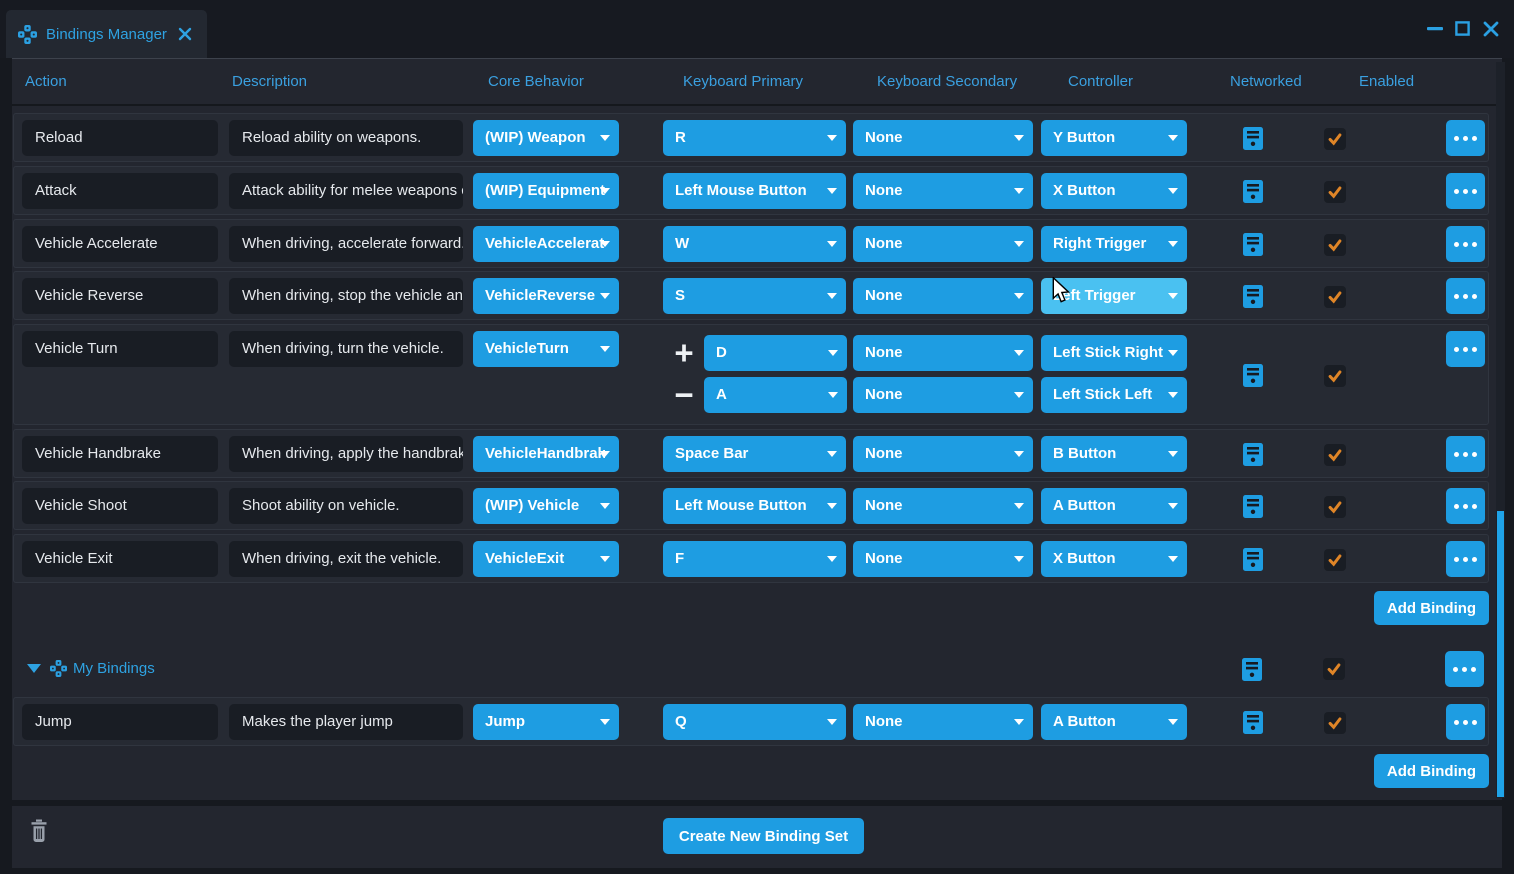  Describe the element at coordinates (754, 722) in the screenshot. I see `keyboard-primary-dropdown: Q` at that location.